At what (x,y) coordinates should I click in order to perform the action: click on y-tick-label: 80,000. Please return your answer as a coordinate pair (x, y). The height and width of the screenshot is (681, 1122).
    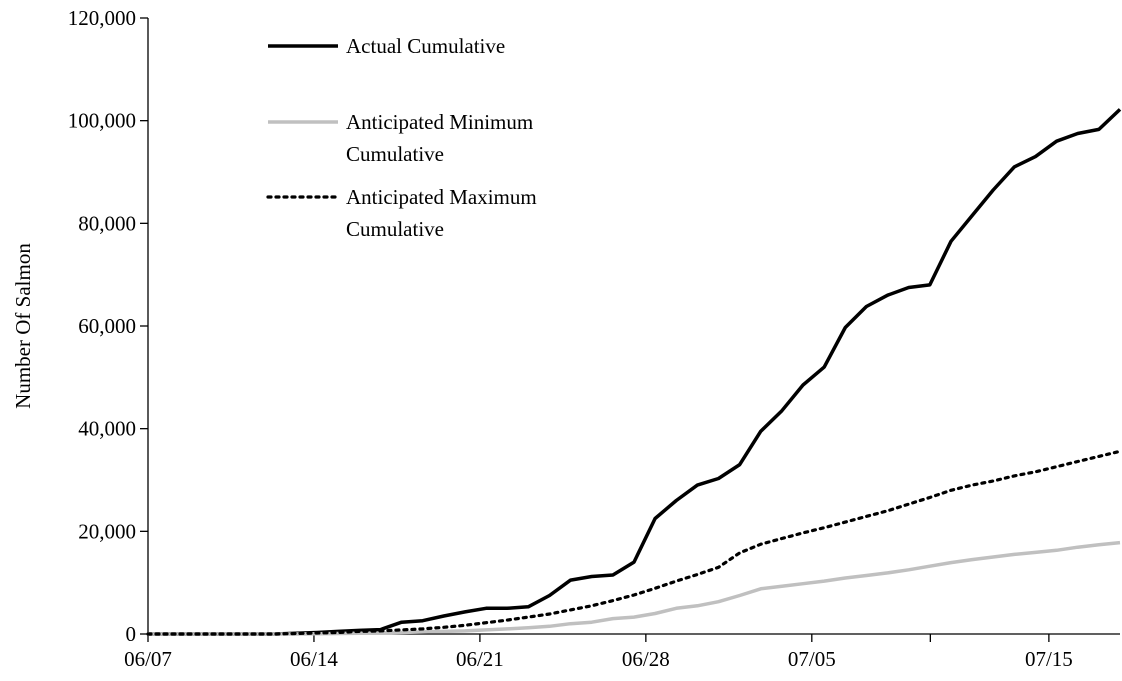
    Looking at the image, I should click on (107, 223).